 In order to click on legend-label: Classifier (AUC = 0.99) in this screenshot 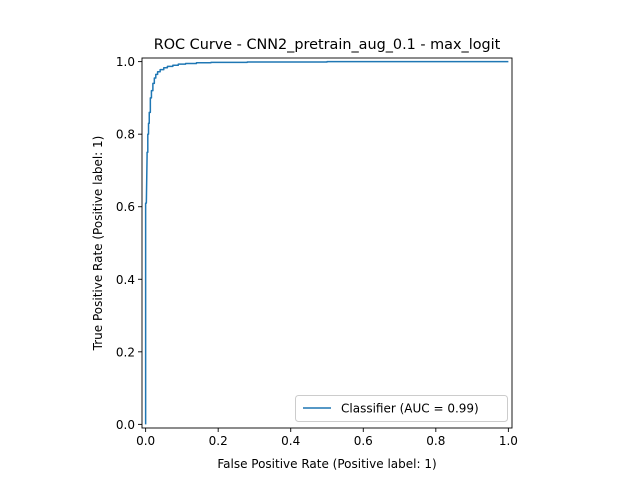, I will do `click(410, 409)`.